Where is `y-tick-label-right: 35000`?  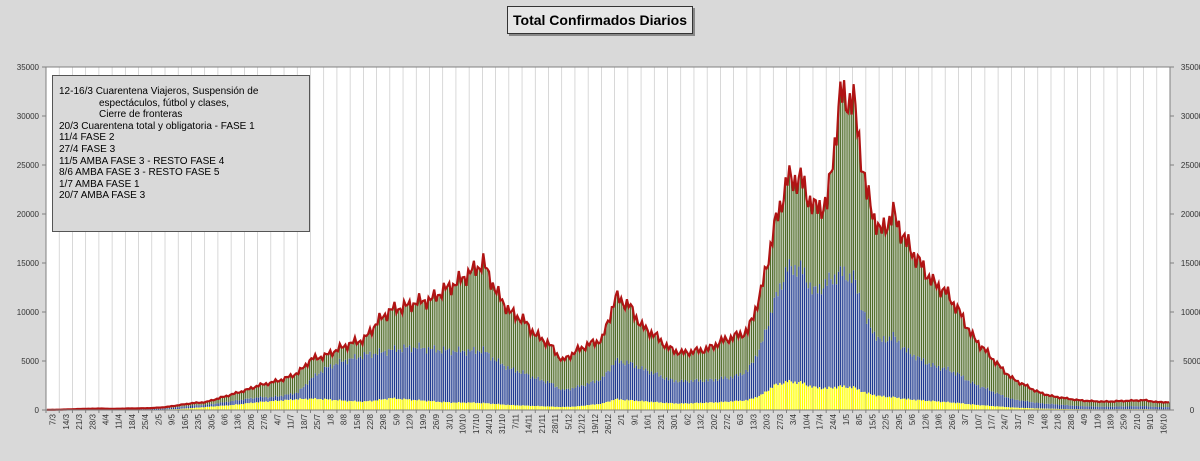
y-tick-label-right: 35000 is located at coordinates (1190, 67).